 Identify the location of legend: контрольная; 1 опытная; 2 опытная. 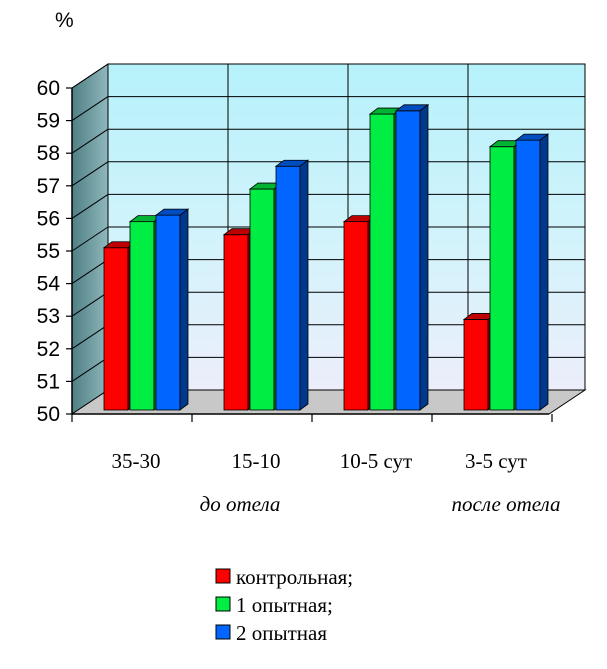
(284, 605).